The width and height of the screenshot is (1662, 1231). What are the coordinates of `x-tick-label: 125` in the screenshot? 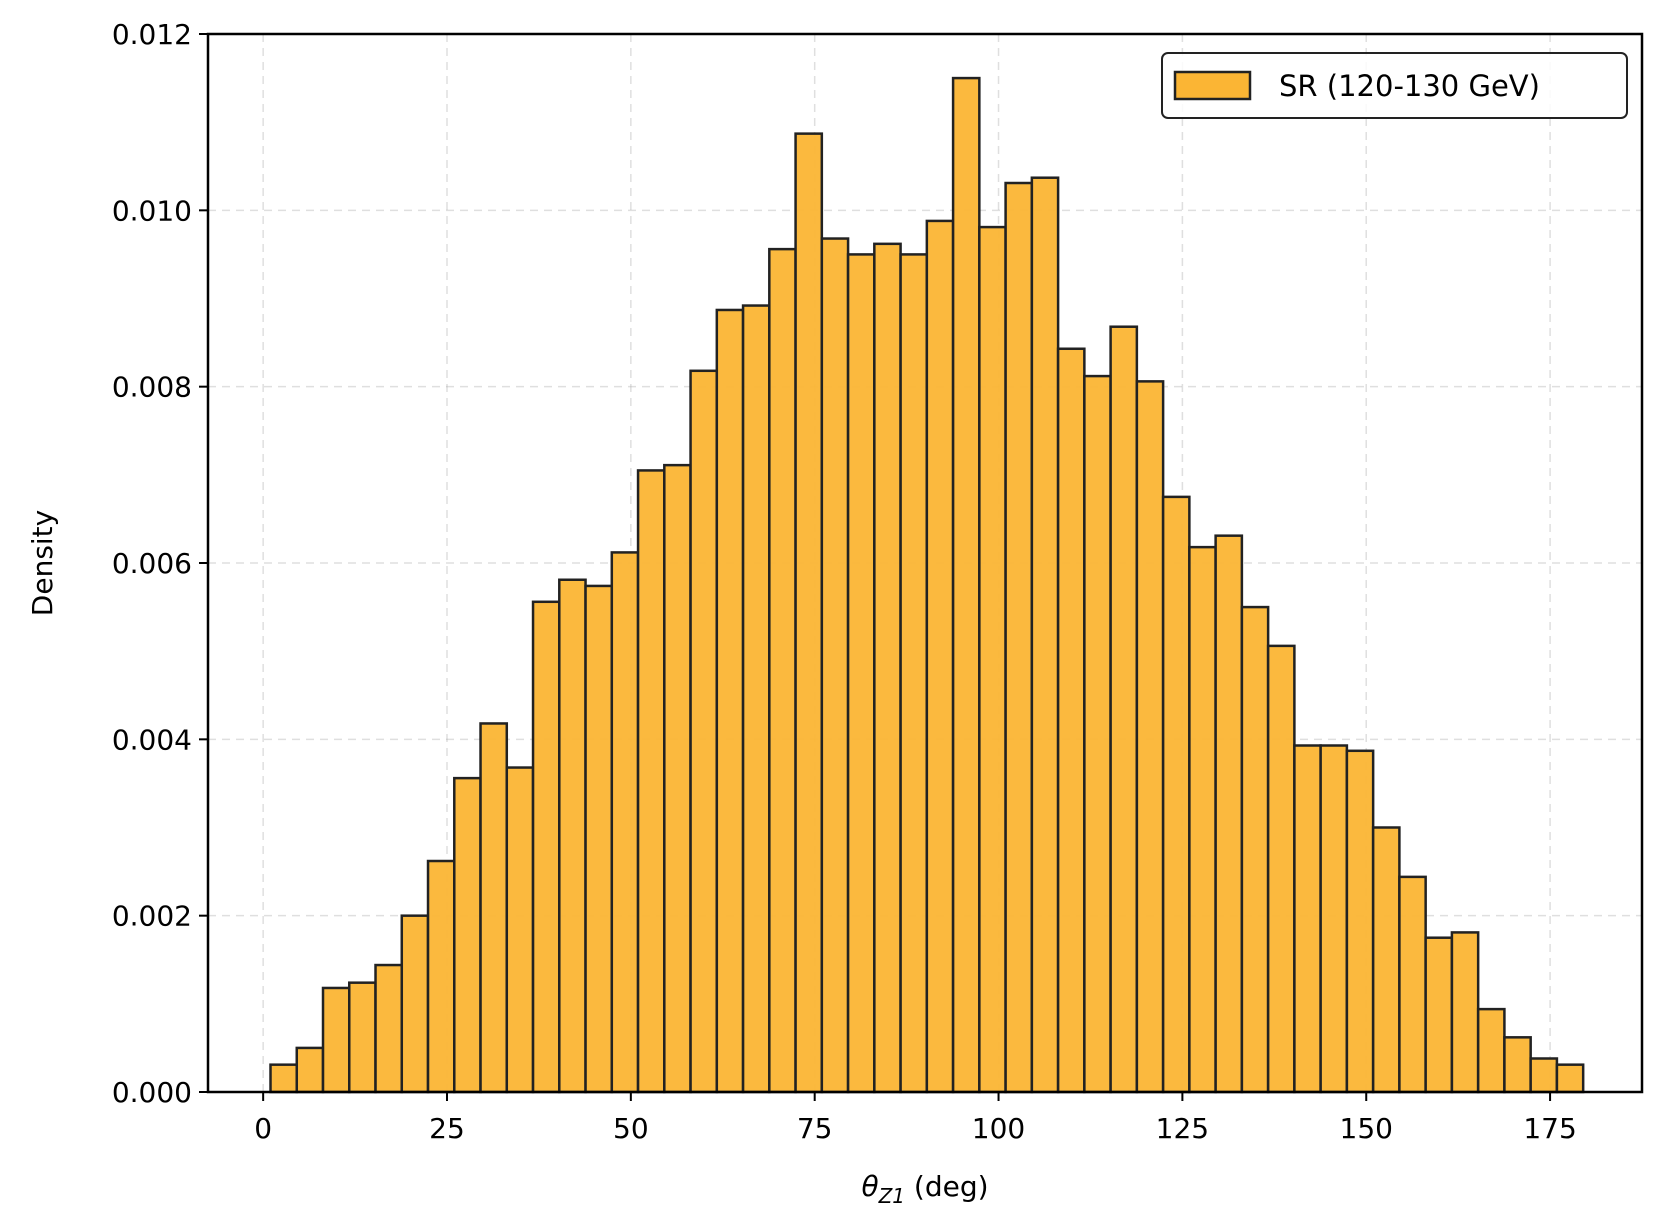 It's located at (1182, 1128).